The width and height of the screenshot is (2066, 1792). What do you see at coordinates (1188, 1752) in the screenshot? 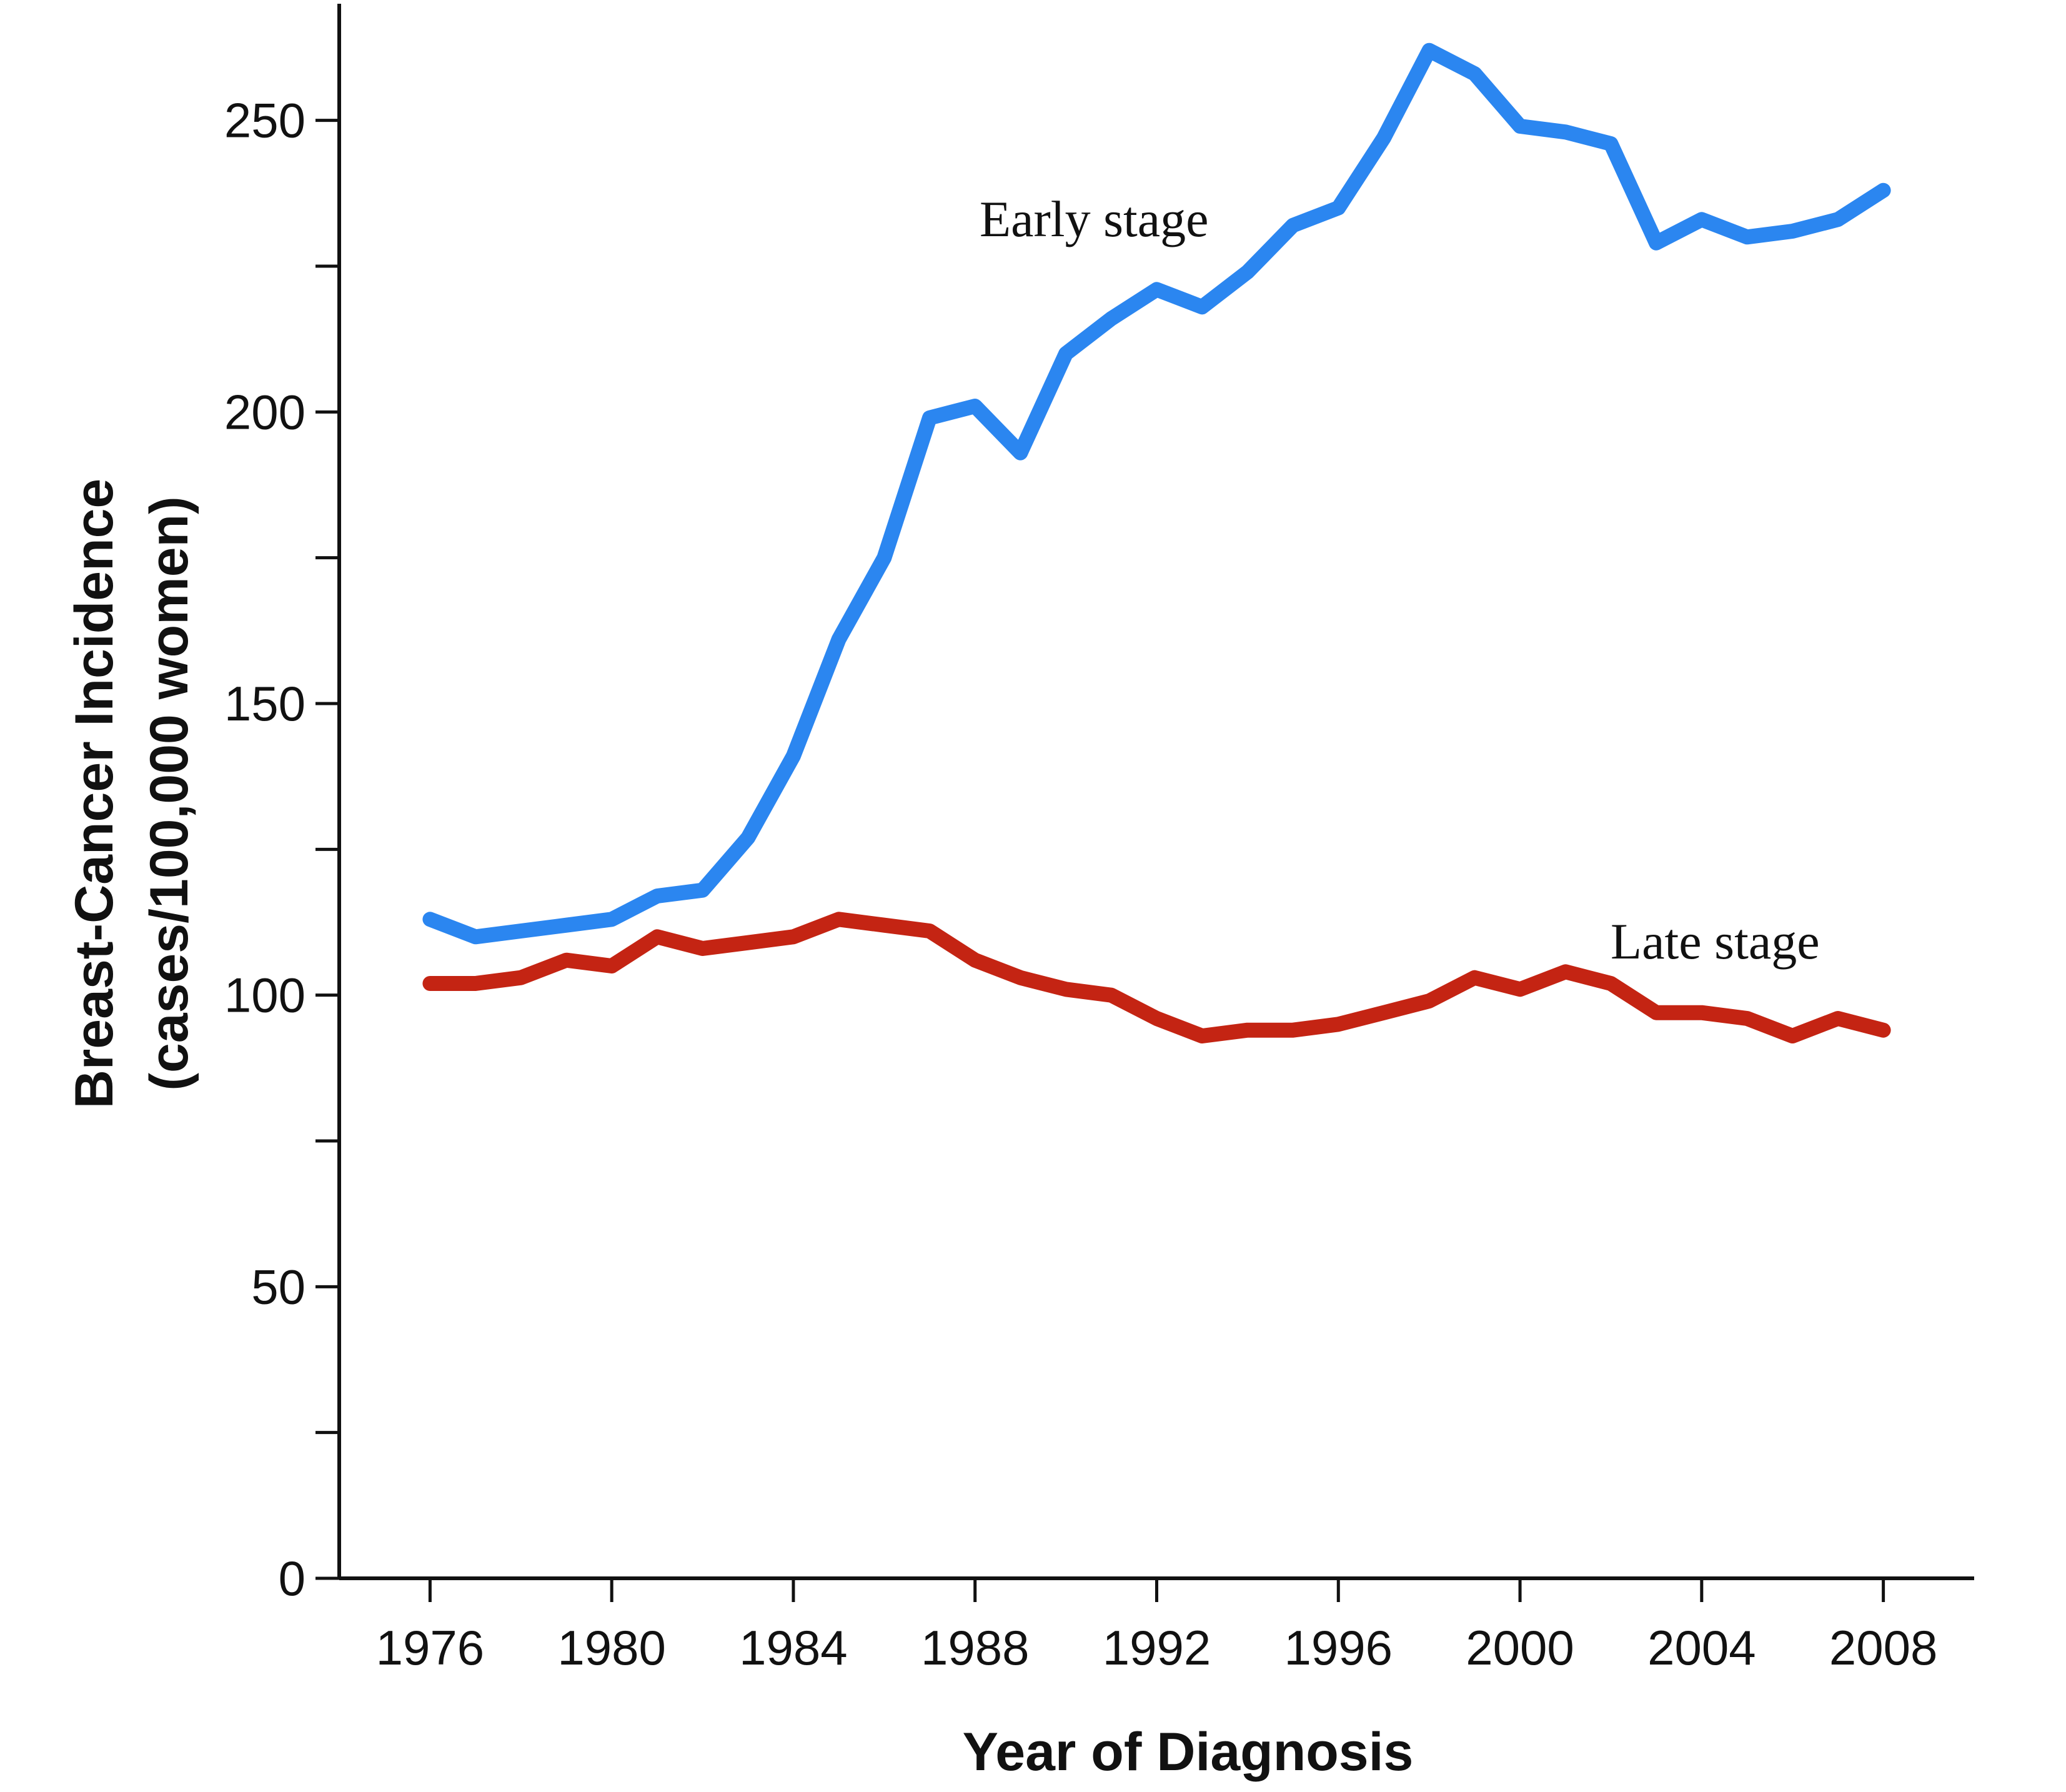
I see `x-axis-title: Year of Diagnosis` at bounding box center [1188, 1752].